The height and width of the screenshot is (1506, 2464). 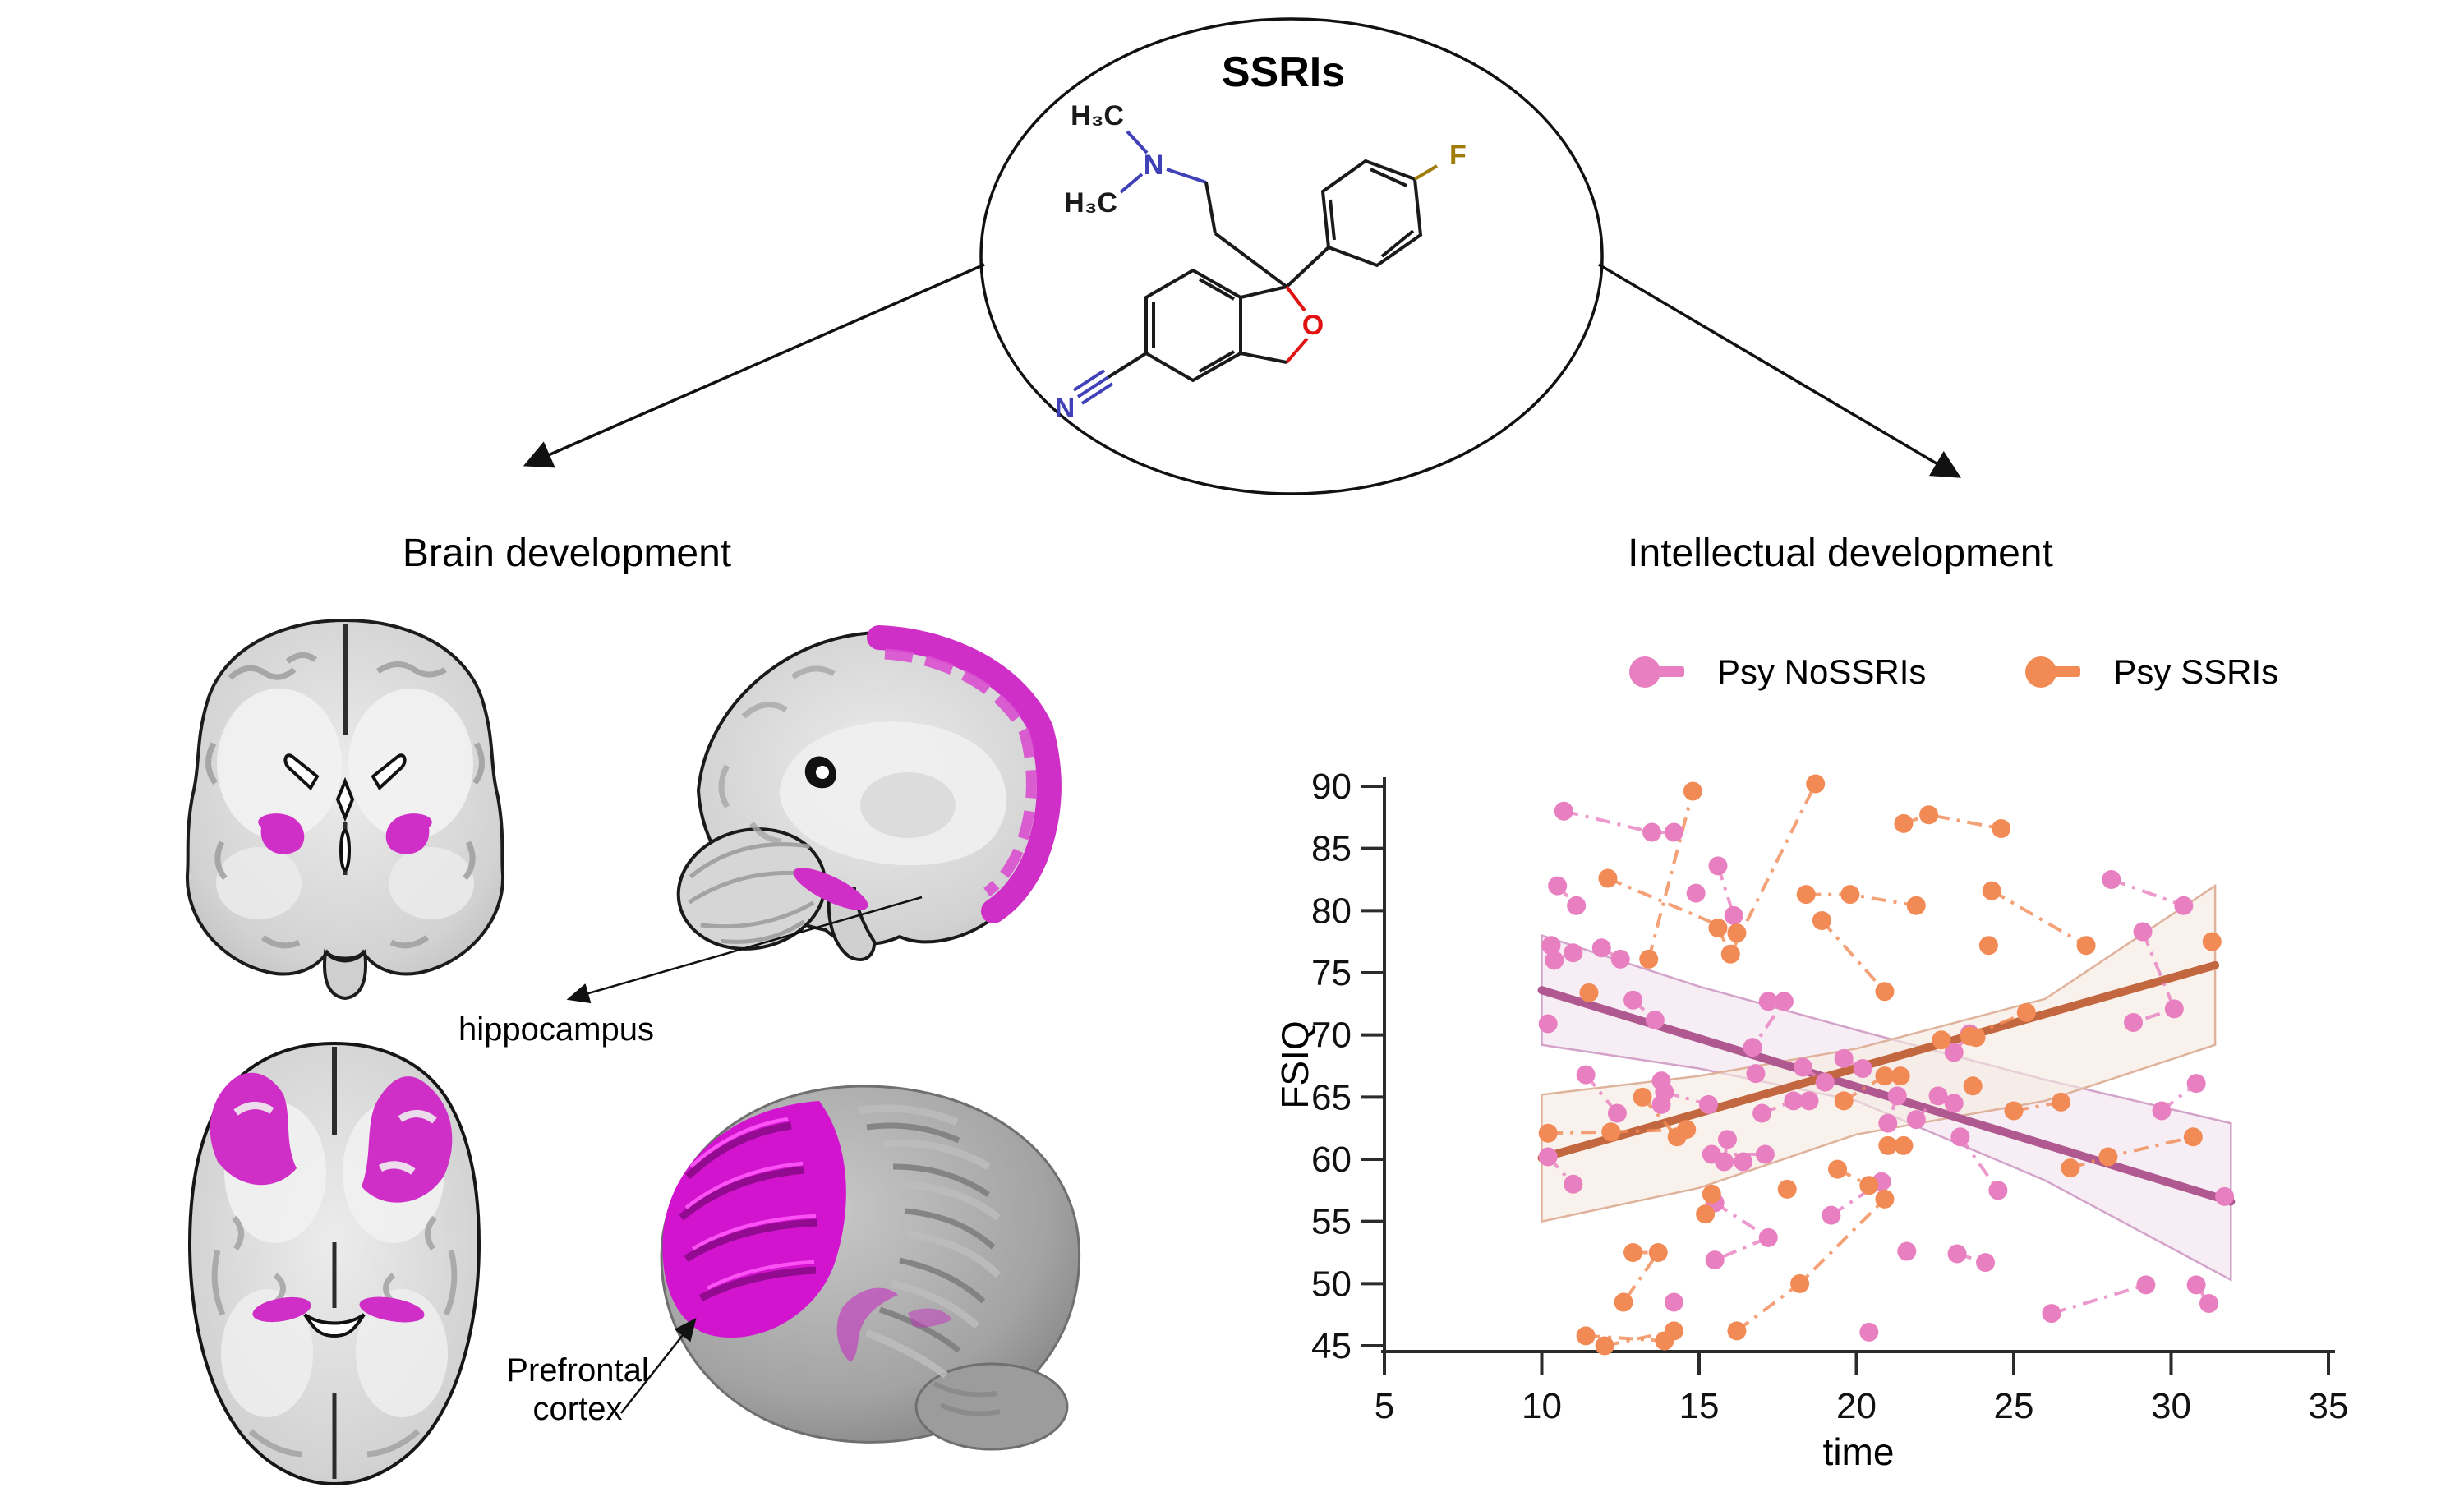 I want to click on hippocampus-highlight-axial-left, so click(x=281, y=1309).